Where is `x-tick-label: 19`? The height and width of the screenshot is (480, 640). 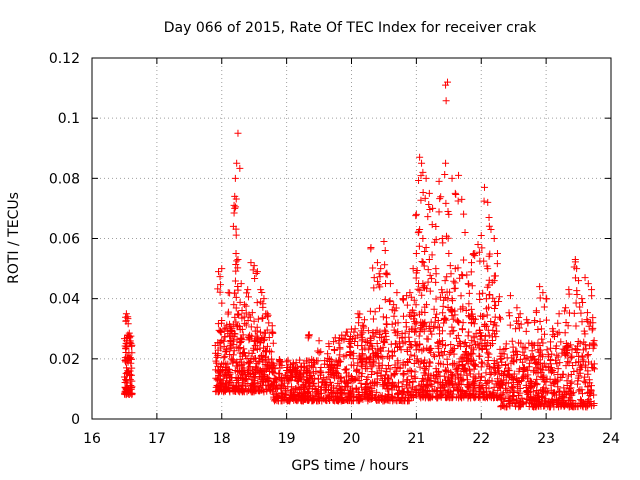 x-tick-label: 19 is located at coordinates (287, 439).